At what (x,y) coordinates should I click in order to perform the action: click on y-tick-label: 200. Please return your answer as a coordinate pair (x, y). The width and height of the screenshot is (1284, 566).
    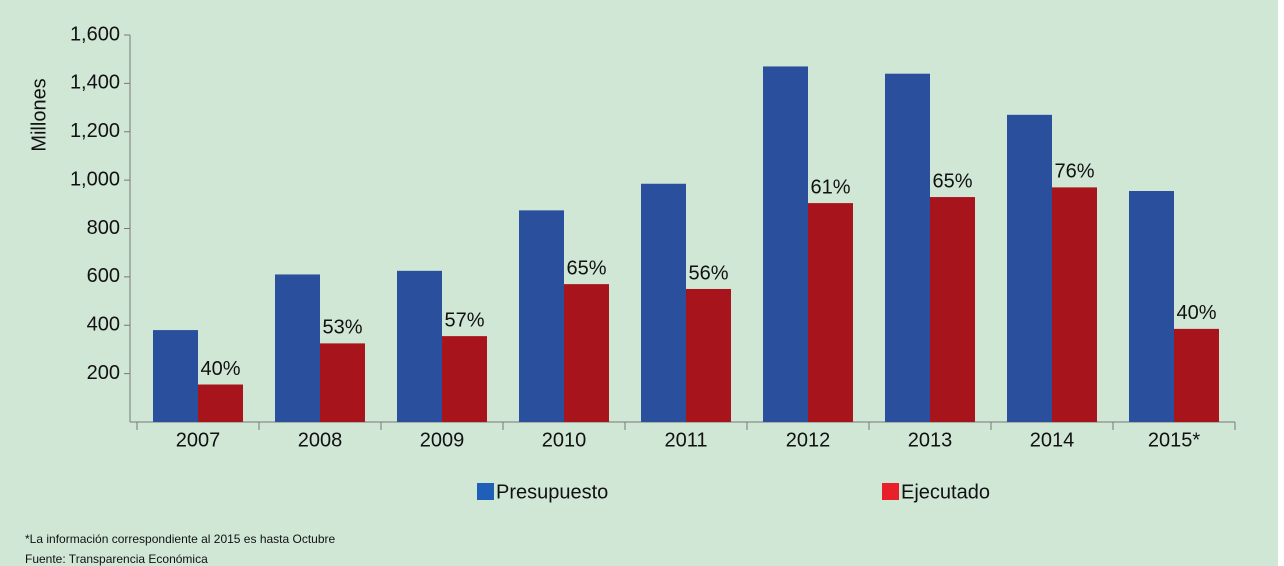
    Looking at the image, I should click on (103, 373).